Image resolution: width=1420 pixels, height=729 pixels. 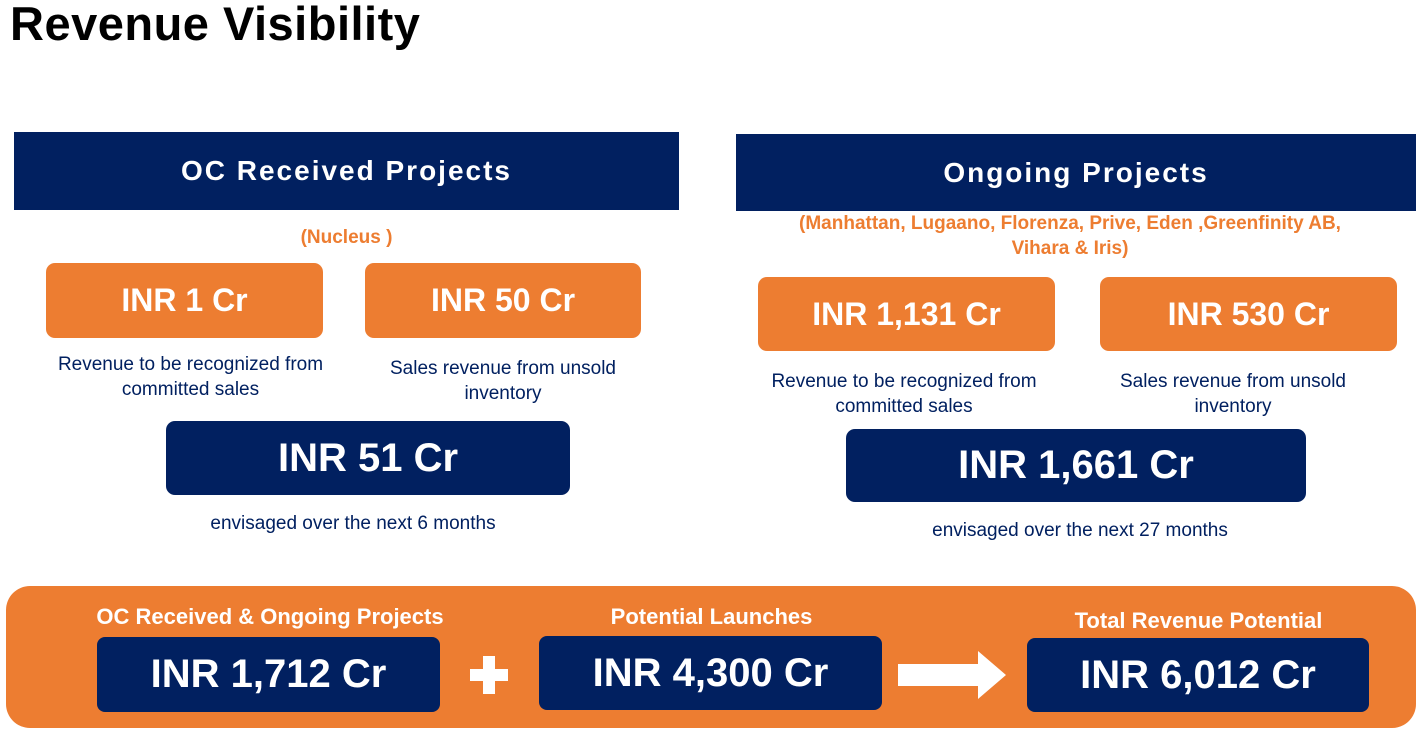 What do you see at coordinates (952, 675) in the screenshot?
I see `arrow-right-icon` at bounding box center [952, 675].